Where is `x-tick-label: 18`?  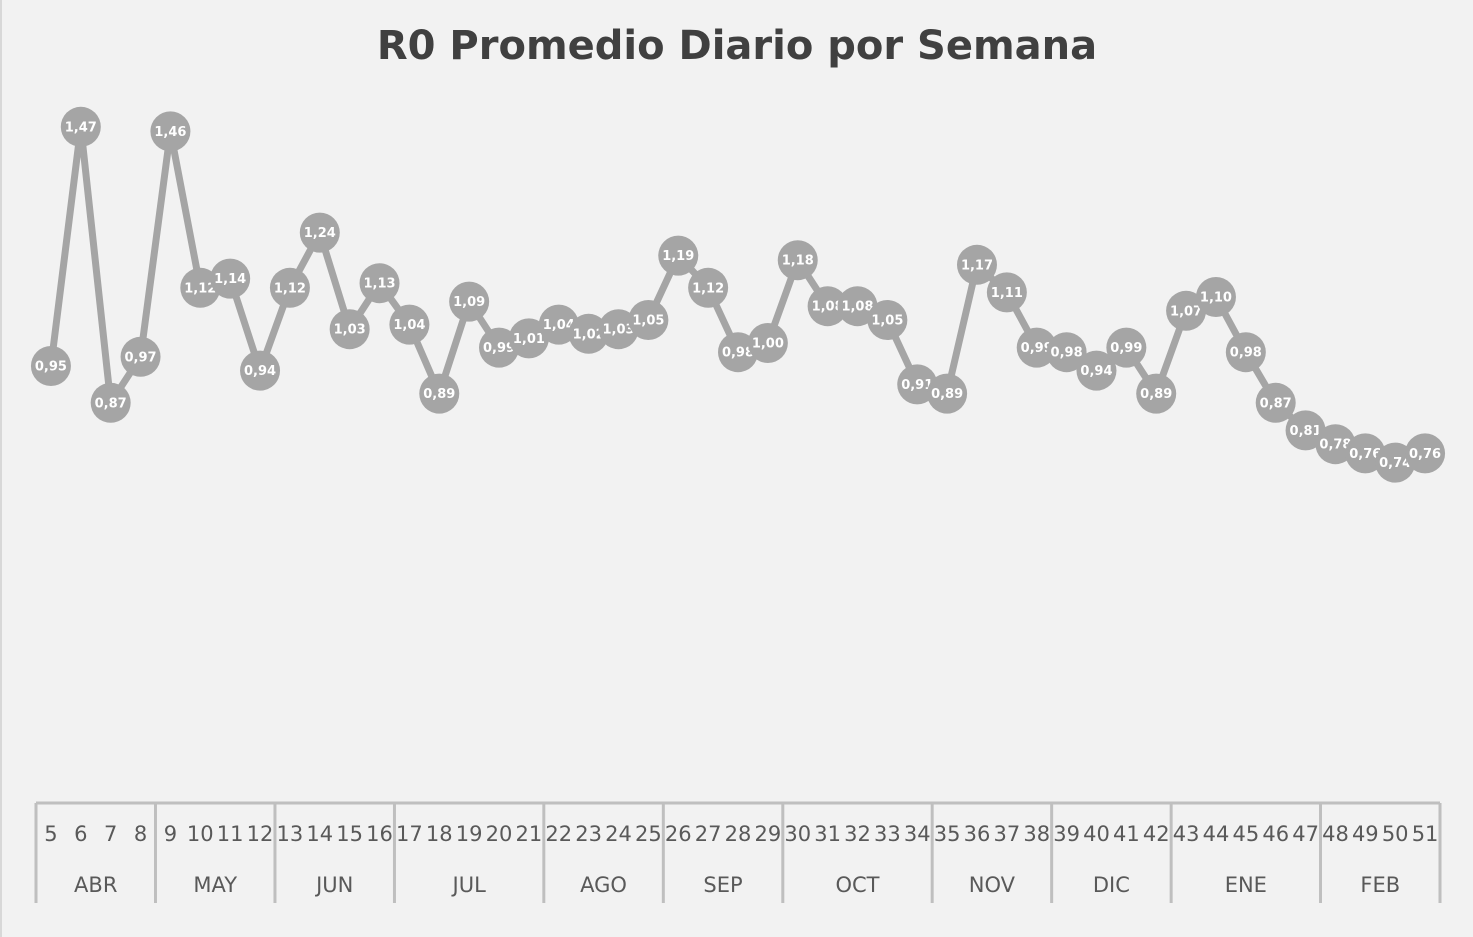 x-tick-label: 18 is located at coordinates (439, 834).